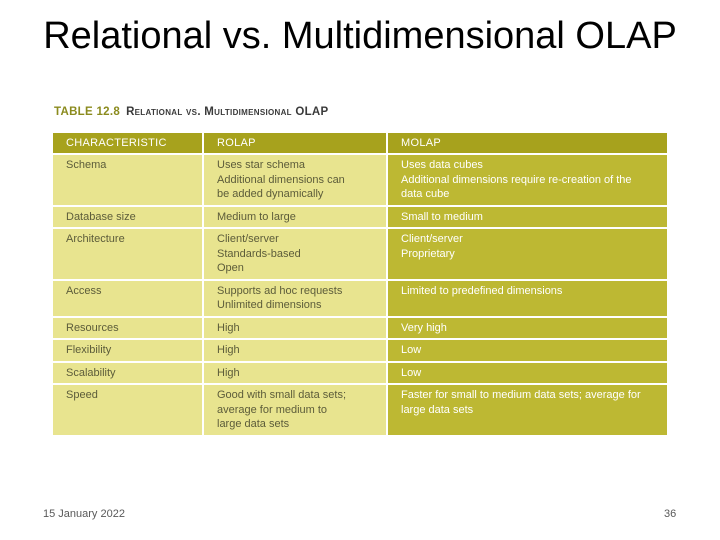  Describe the element at coordinates (128, 350) in the screenshot. I see `table-cell-characteristic: Flexibility` at that location.